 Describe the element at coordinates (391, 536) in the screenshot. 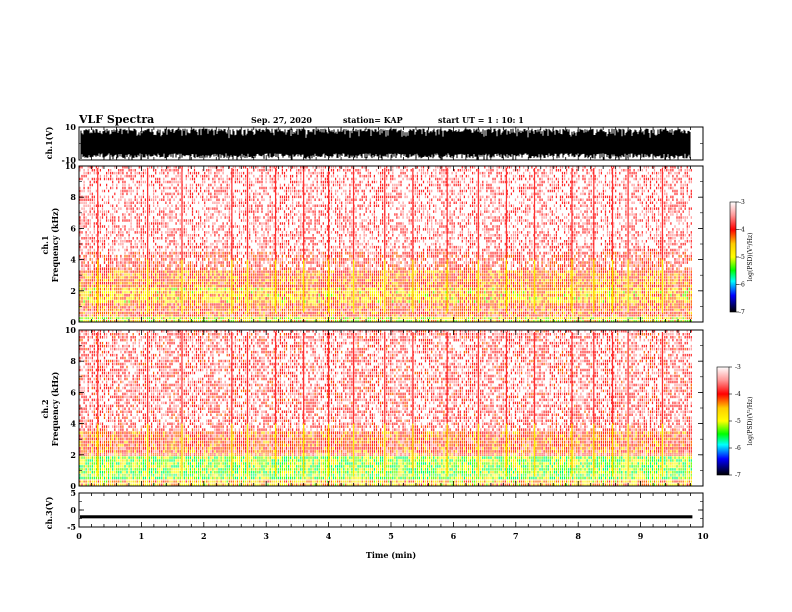

I see `x-tick-label: 5` at that location.